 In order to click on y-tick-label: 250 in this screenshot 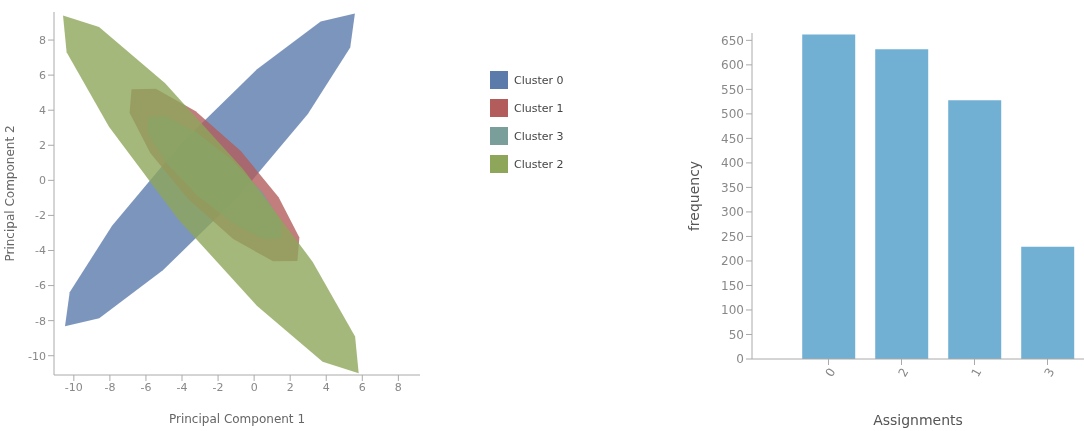, I will do `click(732, 236)`.